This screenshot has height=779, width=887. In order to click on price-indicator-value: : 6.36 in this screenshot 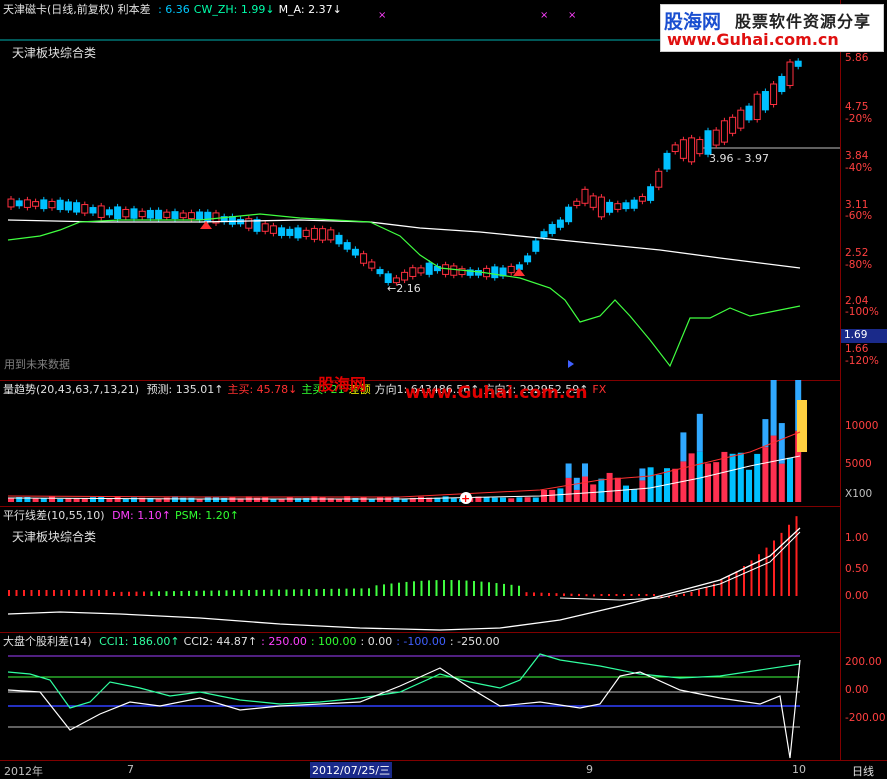, I will do `click(174, 9)`.